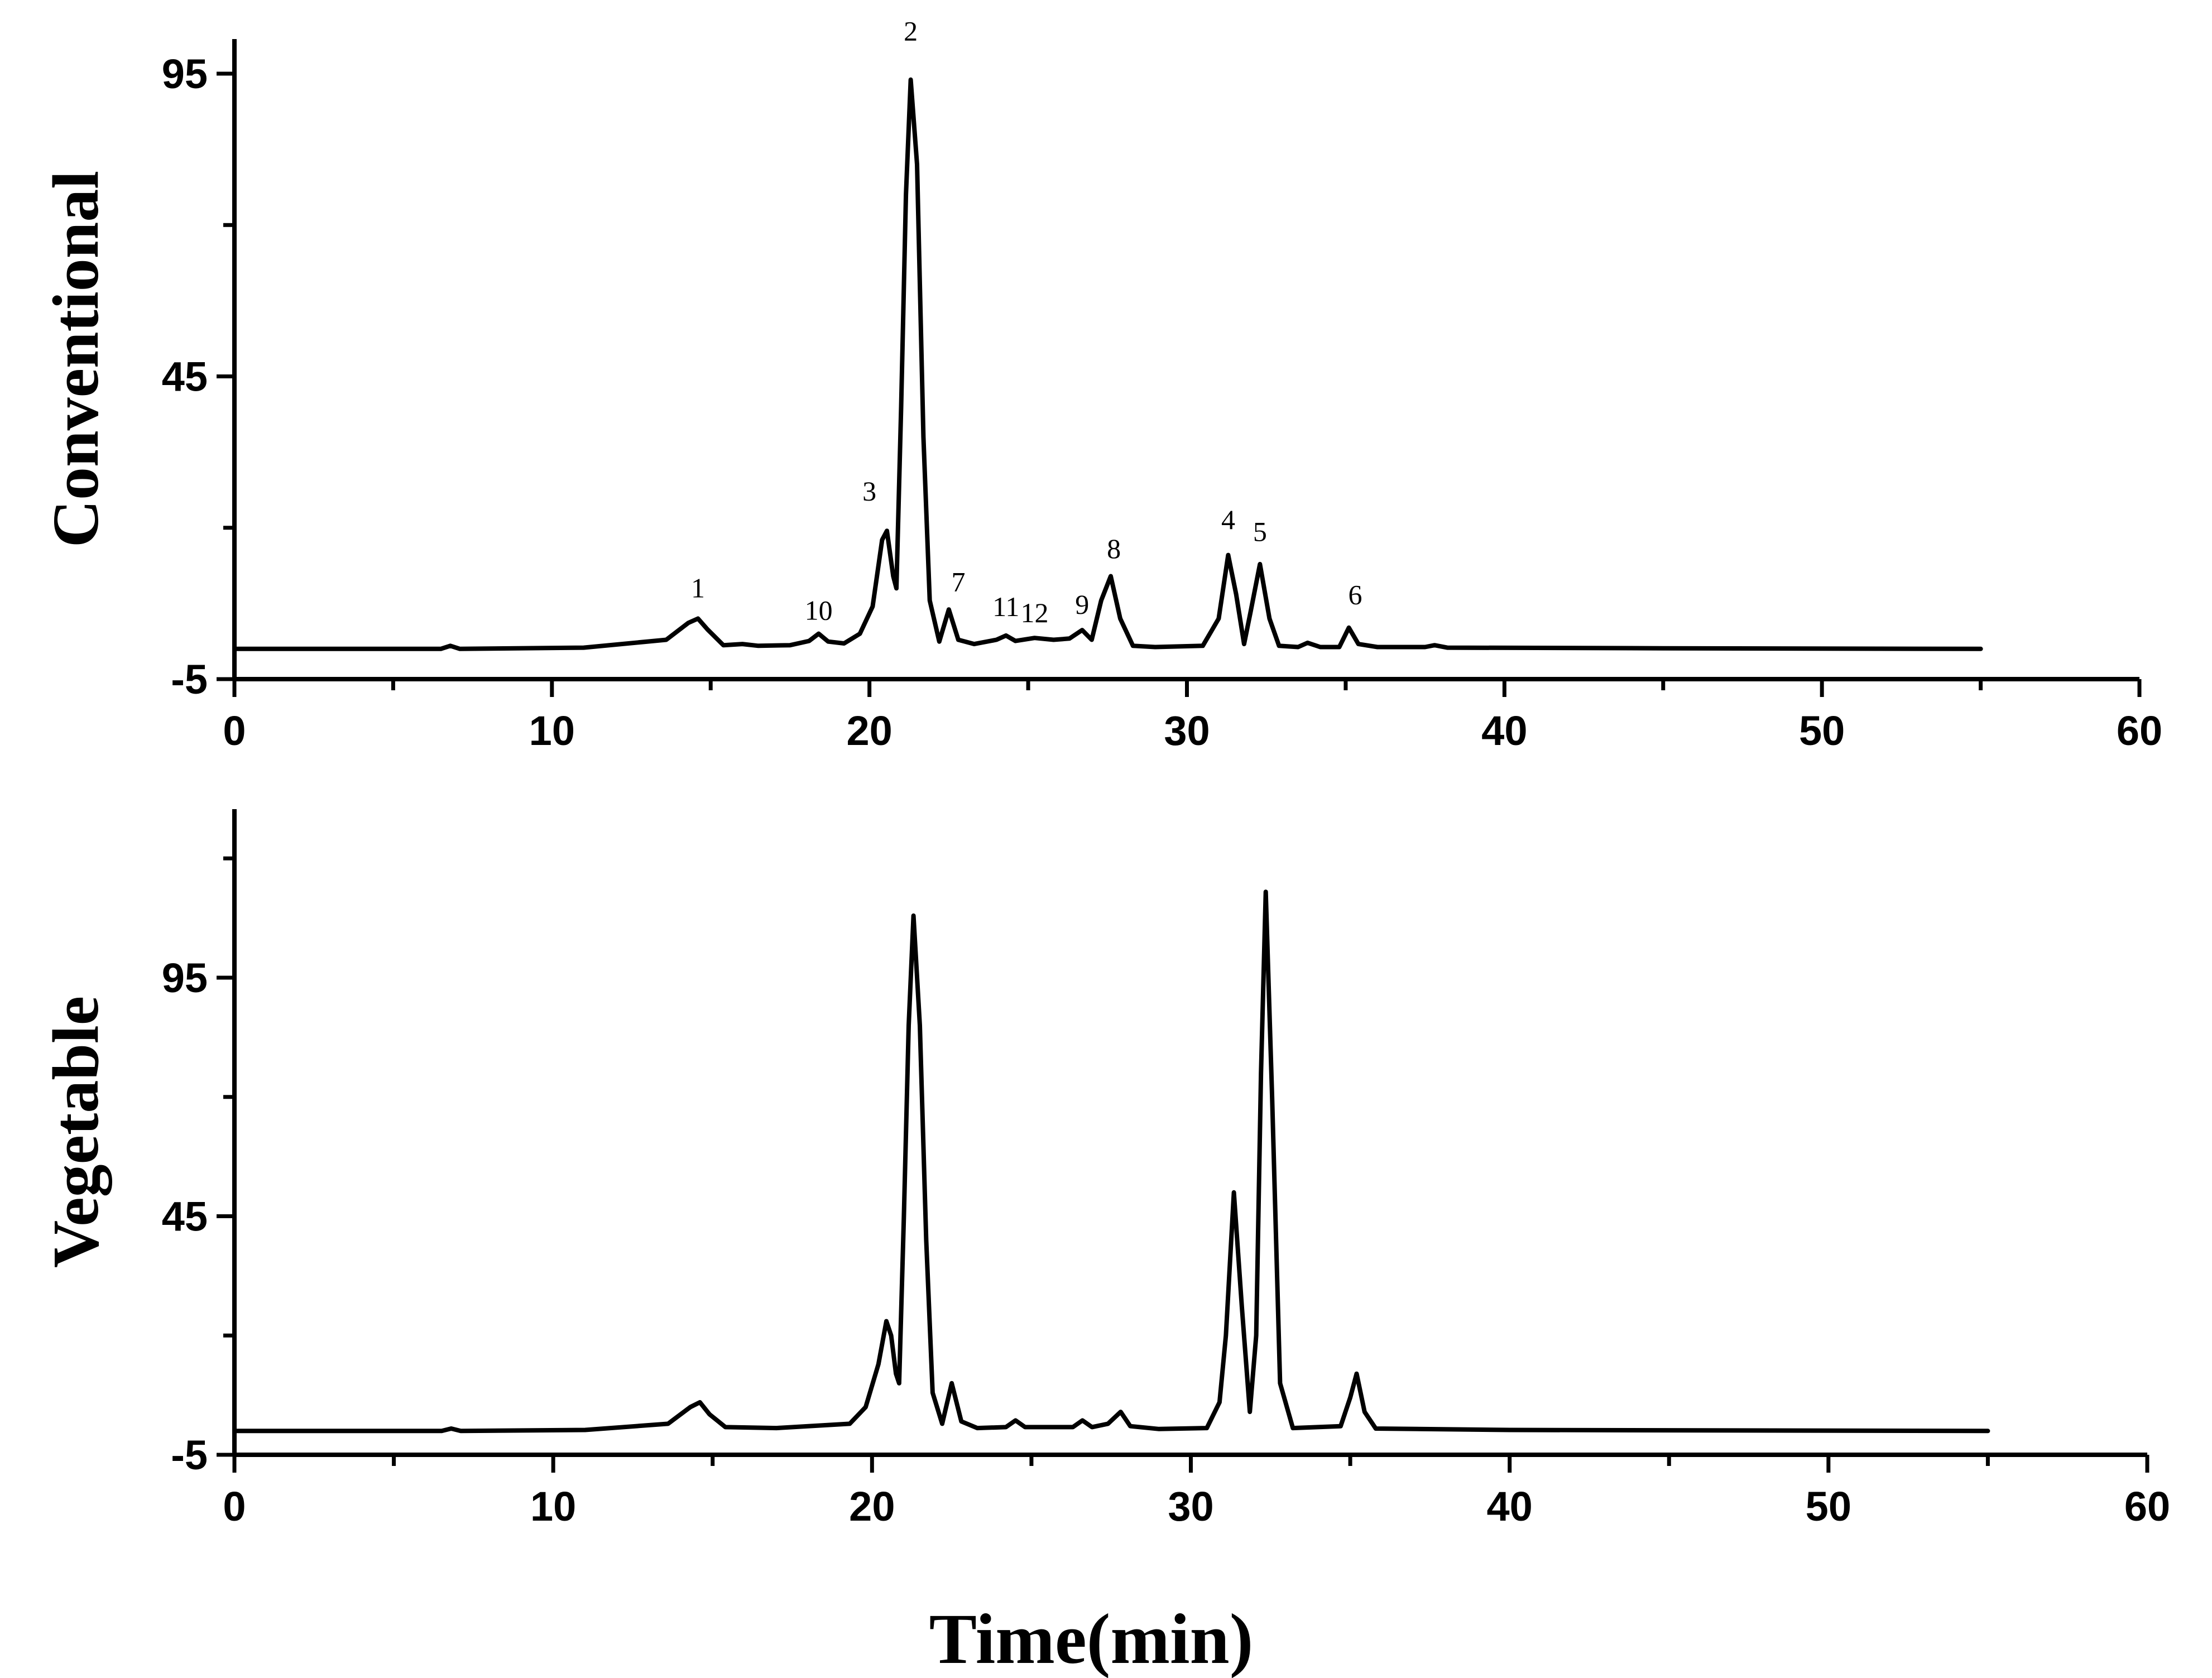  What do you see at coordinates (1034, 613) in the screenshot?
I see `peak-label: 12` at bounding box center [1034, 613].